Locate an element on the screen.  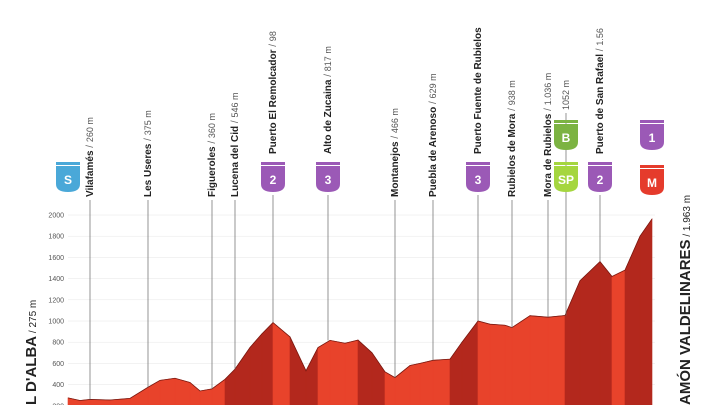
finish-altitude: 1.963 m is located at coordinates (687, 213).